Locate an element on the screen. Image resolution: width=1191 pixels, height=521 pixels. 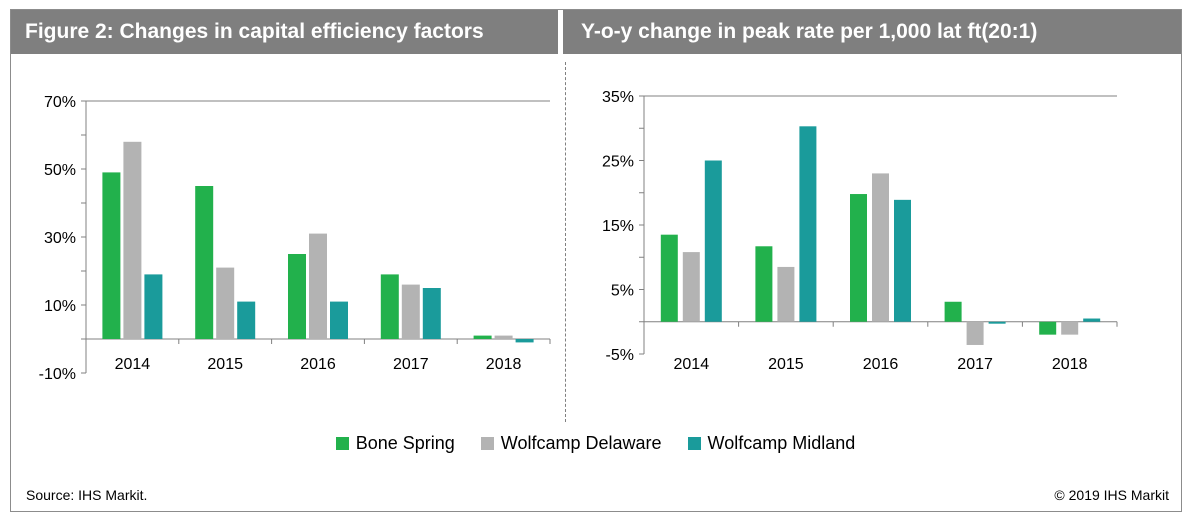
right-x-tick-label: 2015 is located at coordinates (786, 364).